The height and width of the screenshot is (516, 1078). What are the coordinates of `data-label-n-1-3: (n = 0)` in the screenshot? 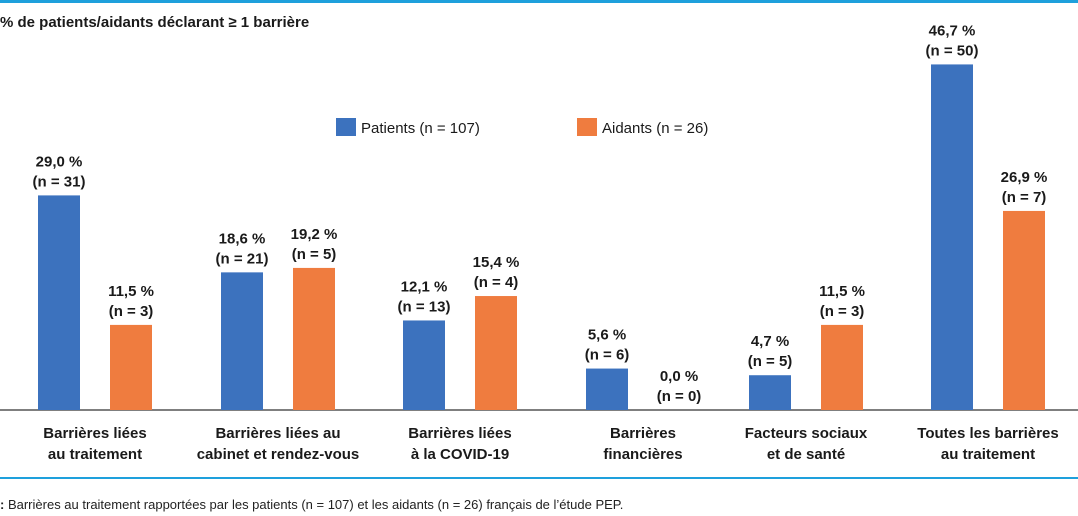 It's located at (679, 396).